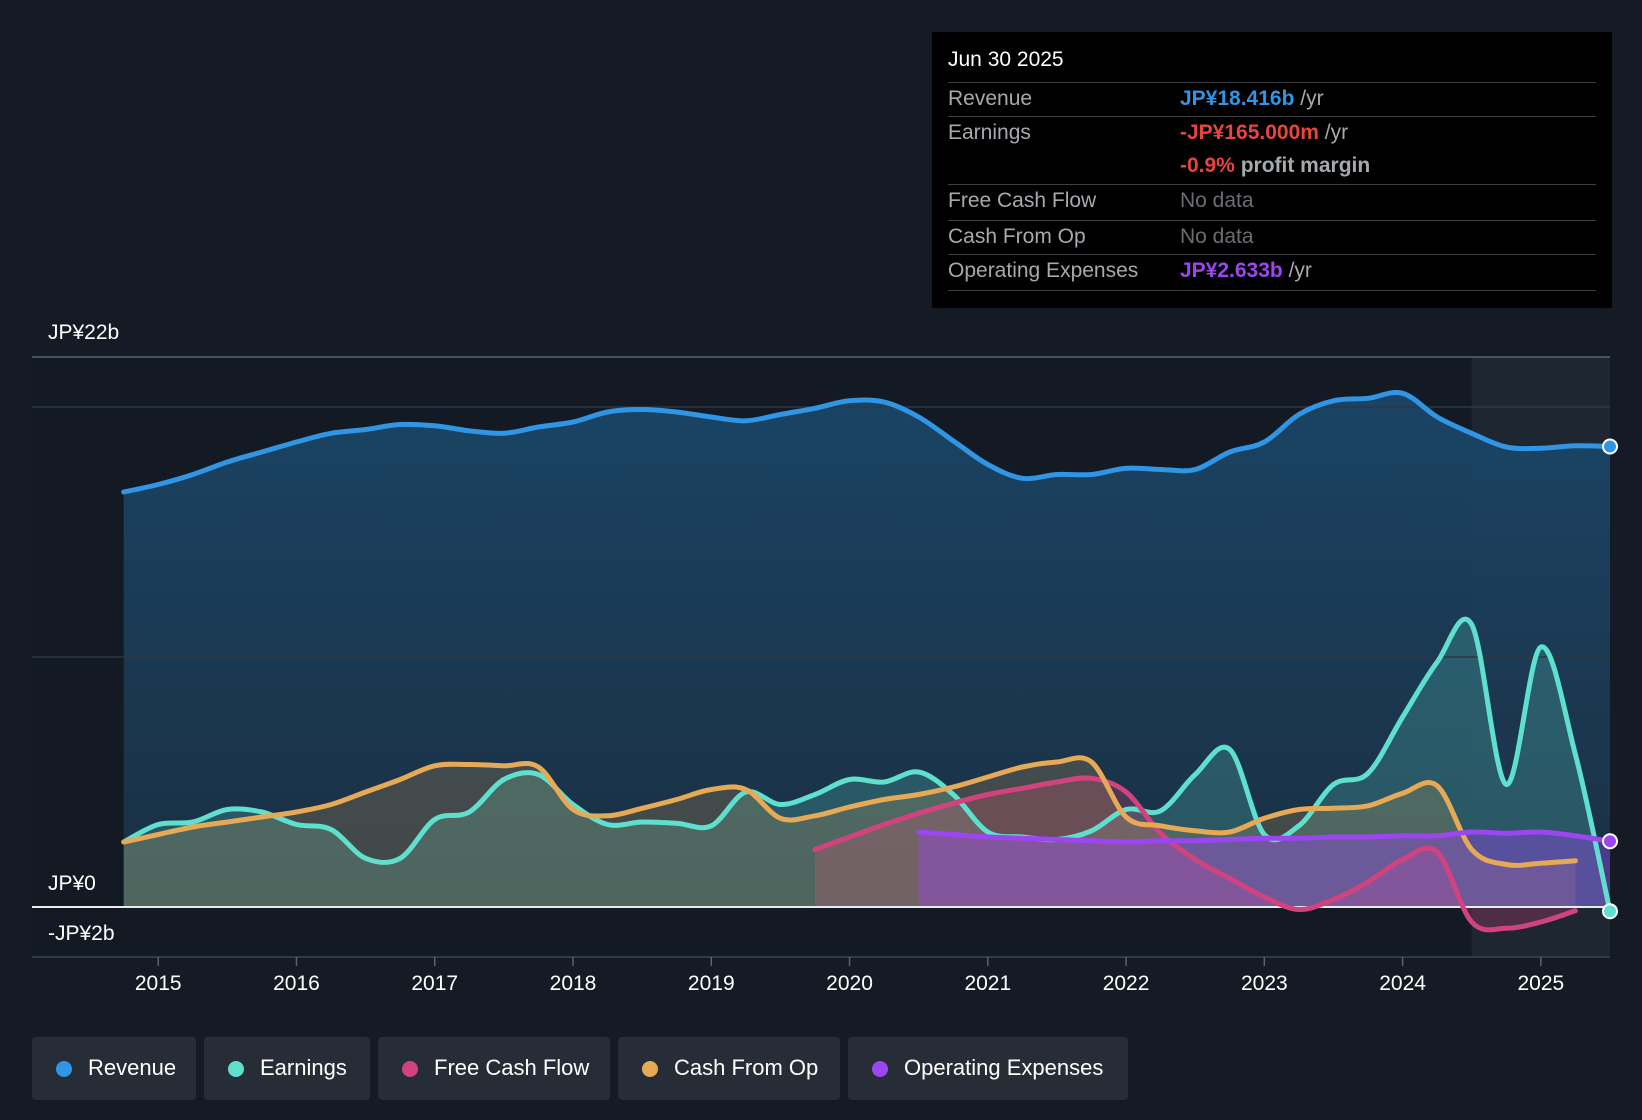 The height and width of the screenshot is (1120, 1642). What do you see at coordinates (72, 883) in the screenshot?
I see `y-label-zero: JP¥0` at bounding box center [72, 883].